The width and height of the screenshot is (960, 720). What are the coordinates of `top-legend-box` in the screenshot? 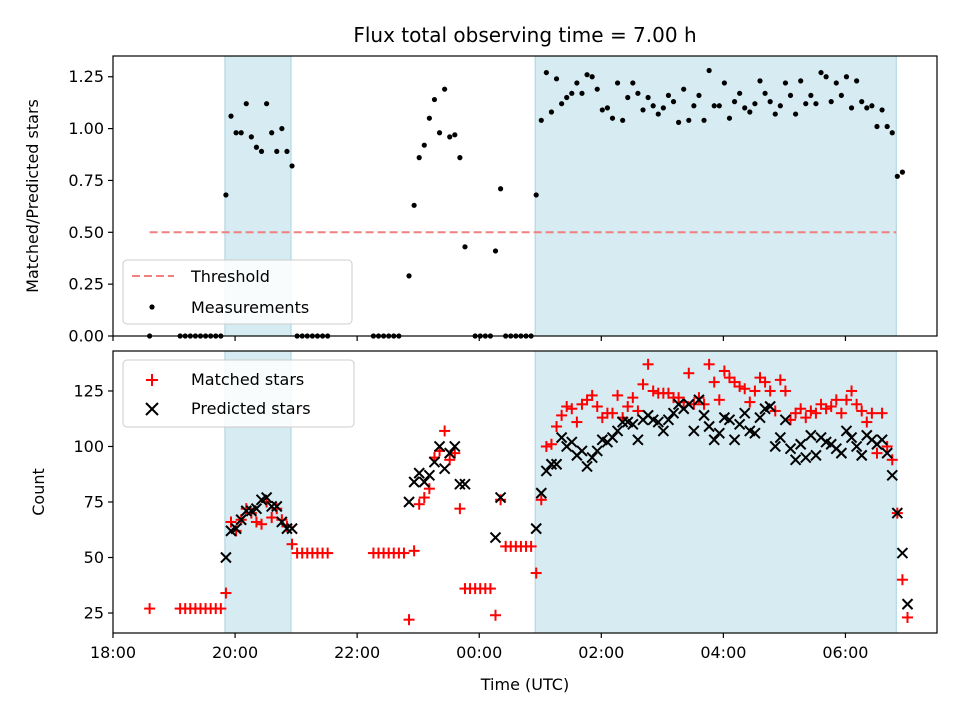 It's located at (237, 292).